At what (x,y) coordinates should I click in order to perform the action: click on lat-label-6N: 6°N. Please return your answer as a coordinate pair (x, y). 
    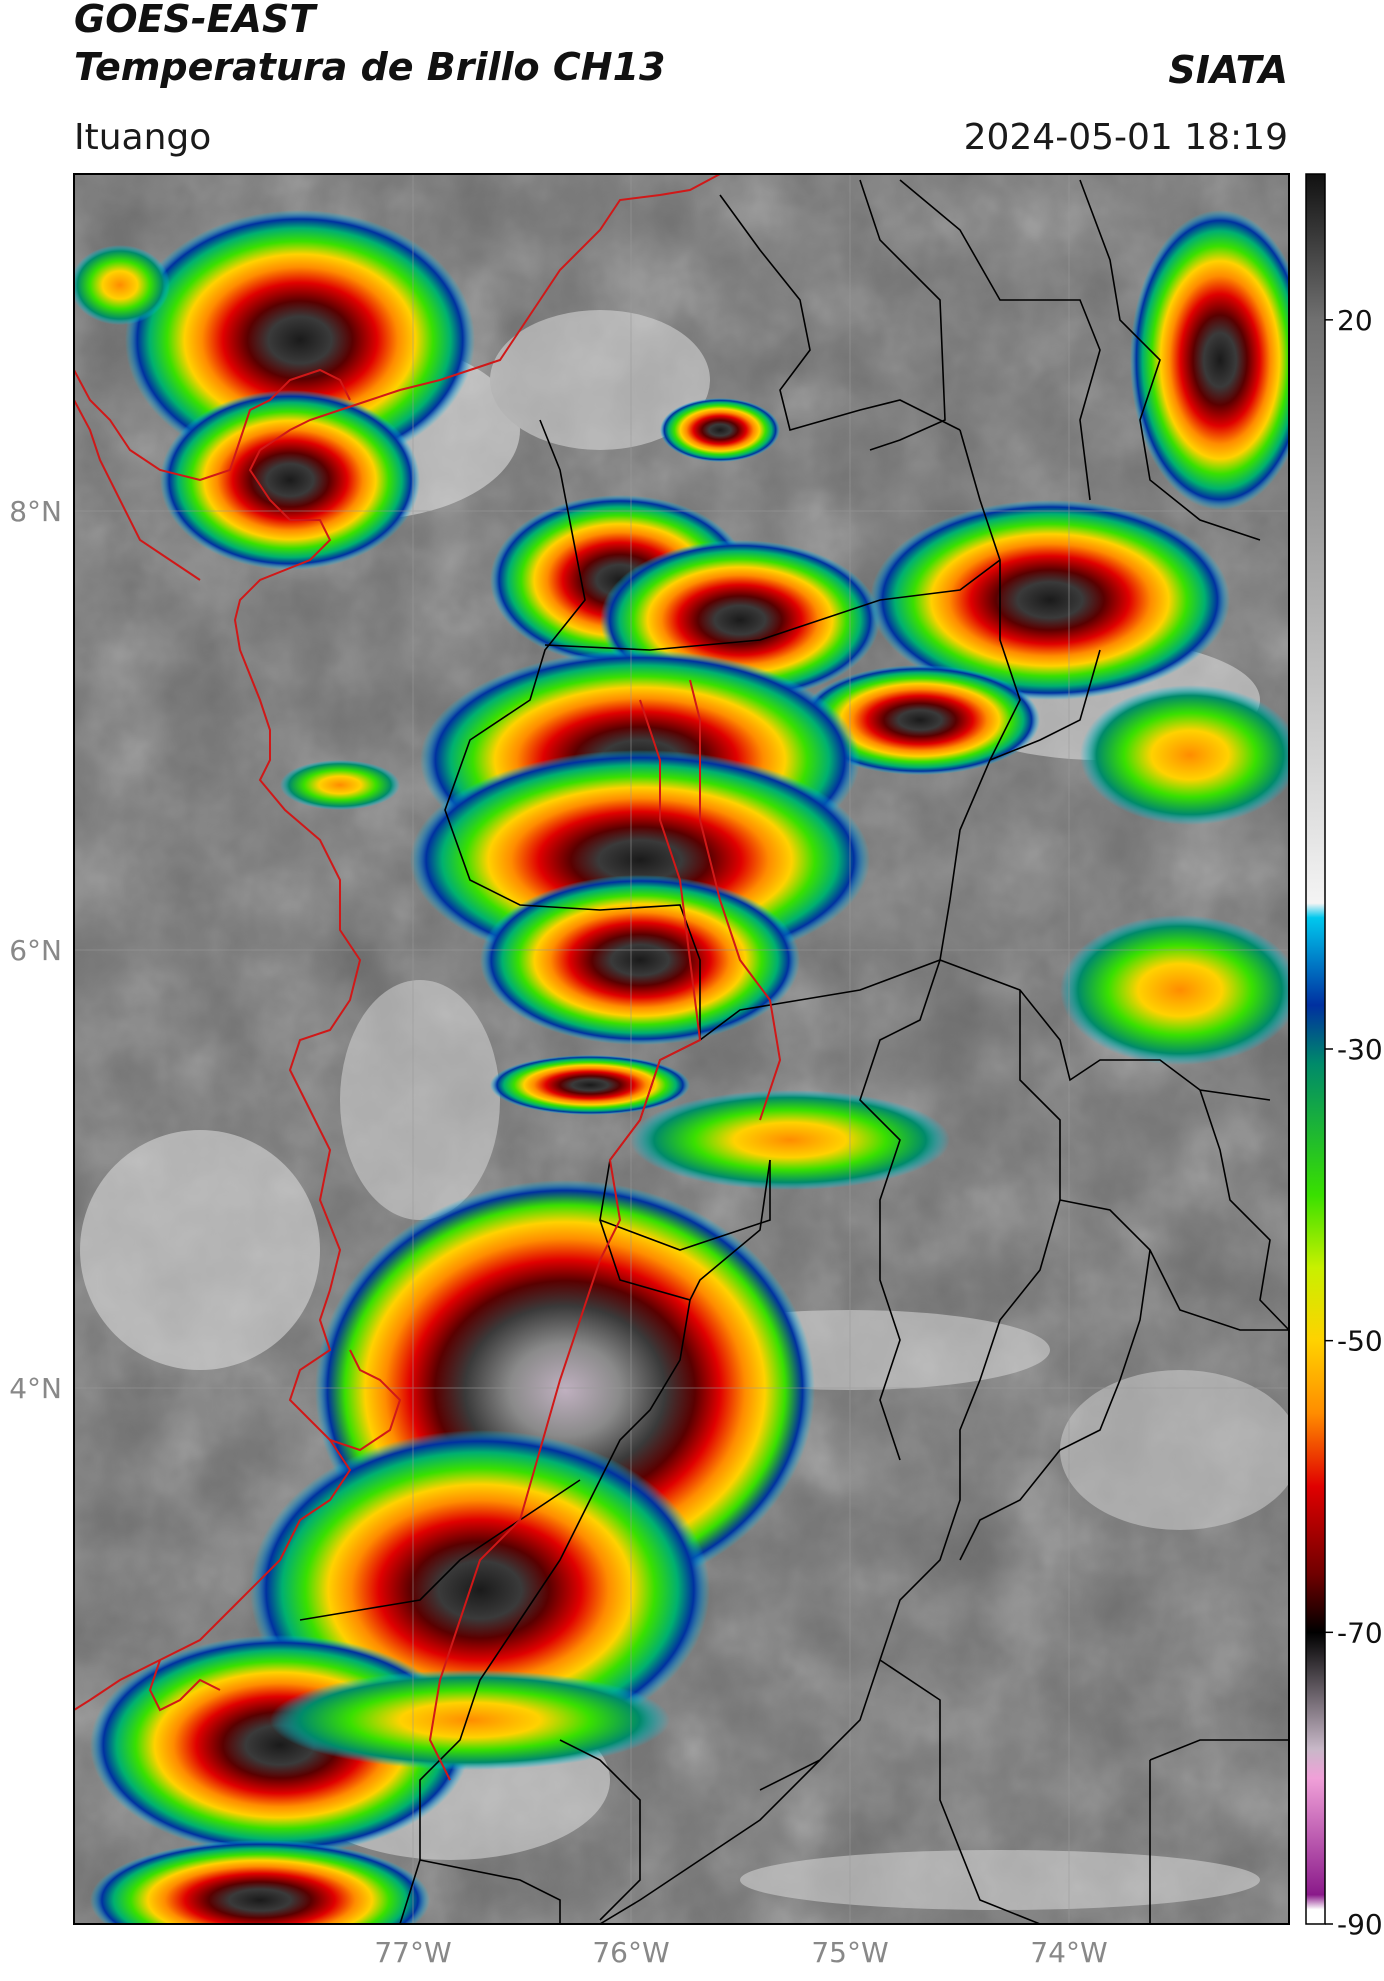
    Looking at the image, I should click on (35, 950).